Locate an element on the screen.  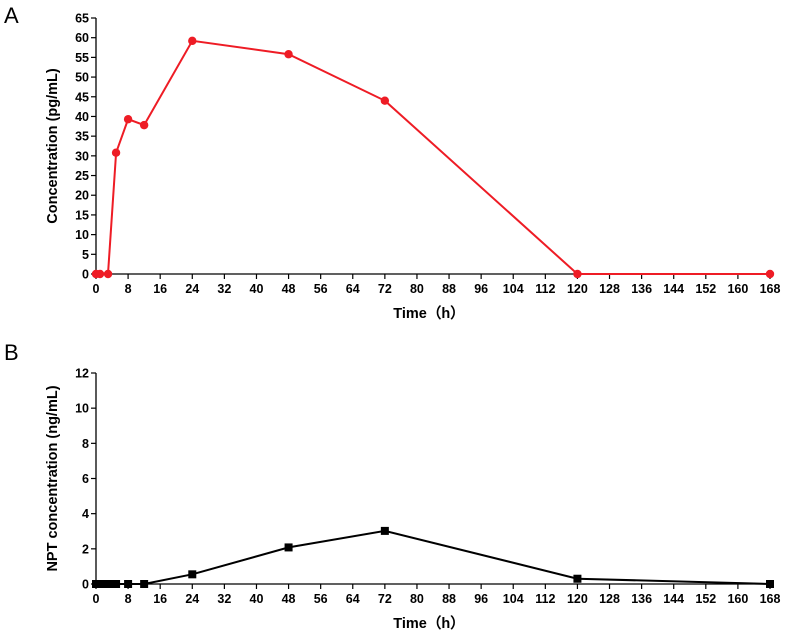
y-tick-label: 20 is located at coordinates (82, 196).